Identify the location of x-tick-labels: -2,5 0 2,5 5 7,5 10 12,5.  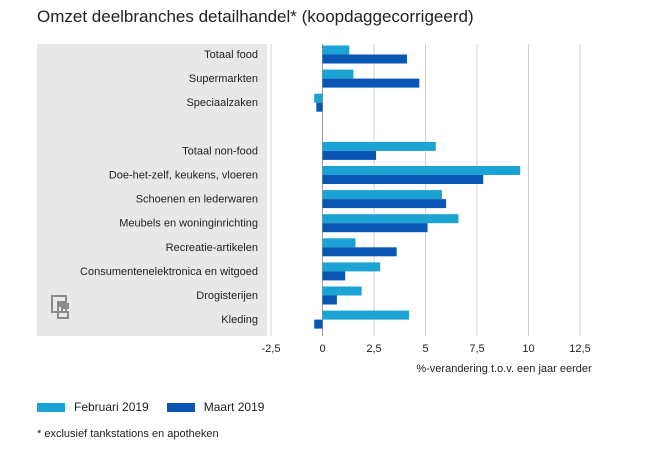
(426, 349).